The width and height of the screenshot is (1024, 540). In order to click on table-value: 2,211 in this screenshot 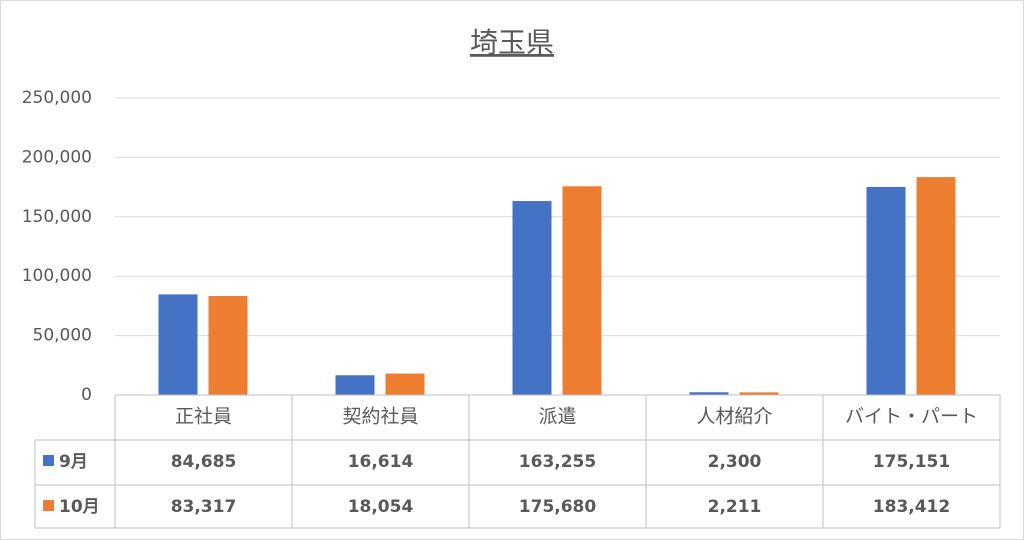, I will do `click(735, 507)`.